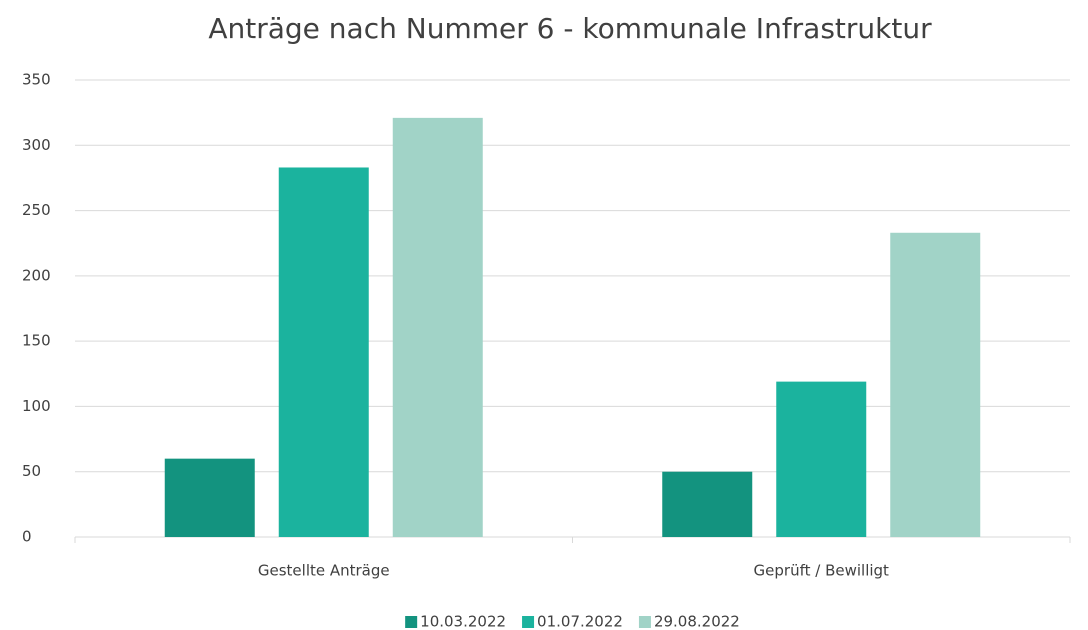  I want to click on y-tick-label: 150, so click(36, 341).